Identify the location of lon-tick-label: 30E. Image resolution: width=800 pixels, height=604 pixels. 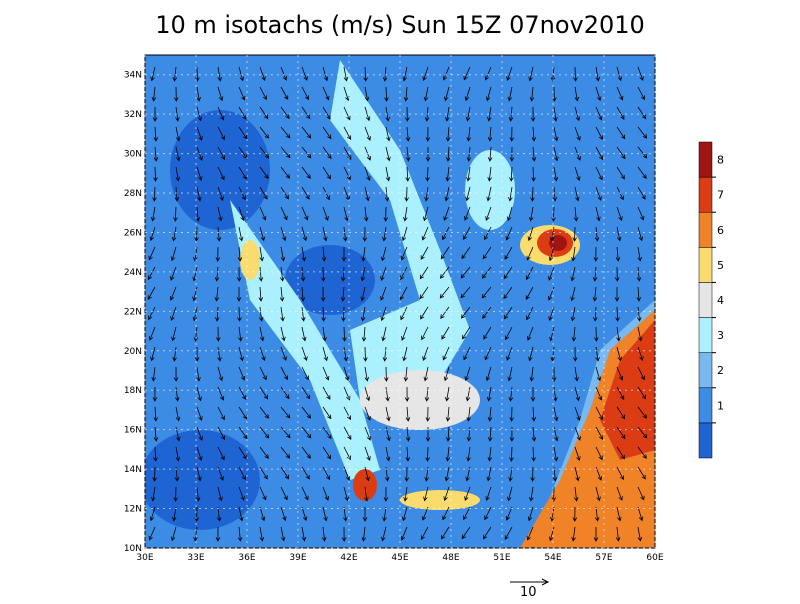
(144, 558).